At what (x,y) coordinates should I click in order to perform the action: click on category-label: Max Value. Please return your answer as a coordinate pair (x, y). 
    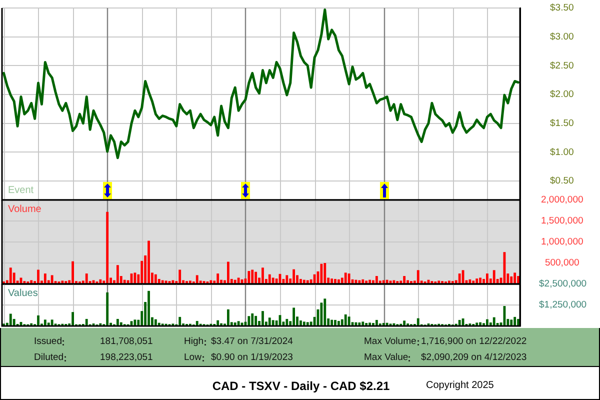
    Looking at the image, I should click on (386, 358).